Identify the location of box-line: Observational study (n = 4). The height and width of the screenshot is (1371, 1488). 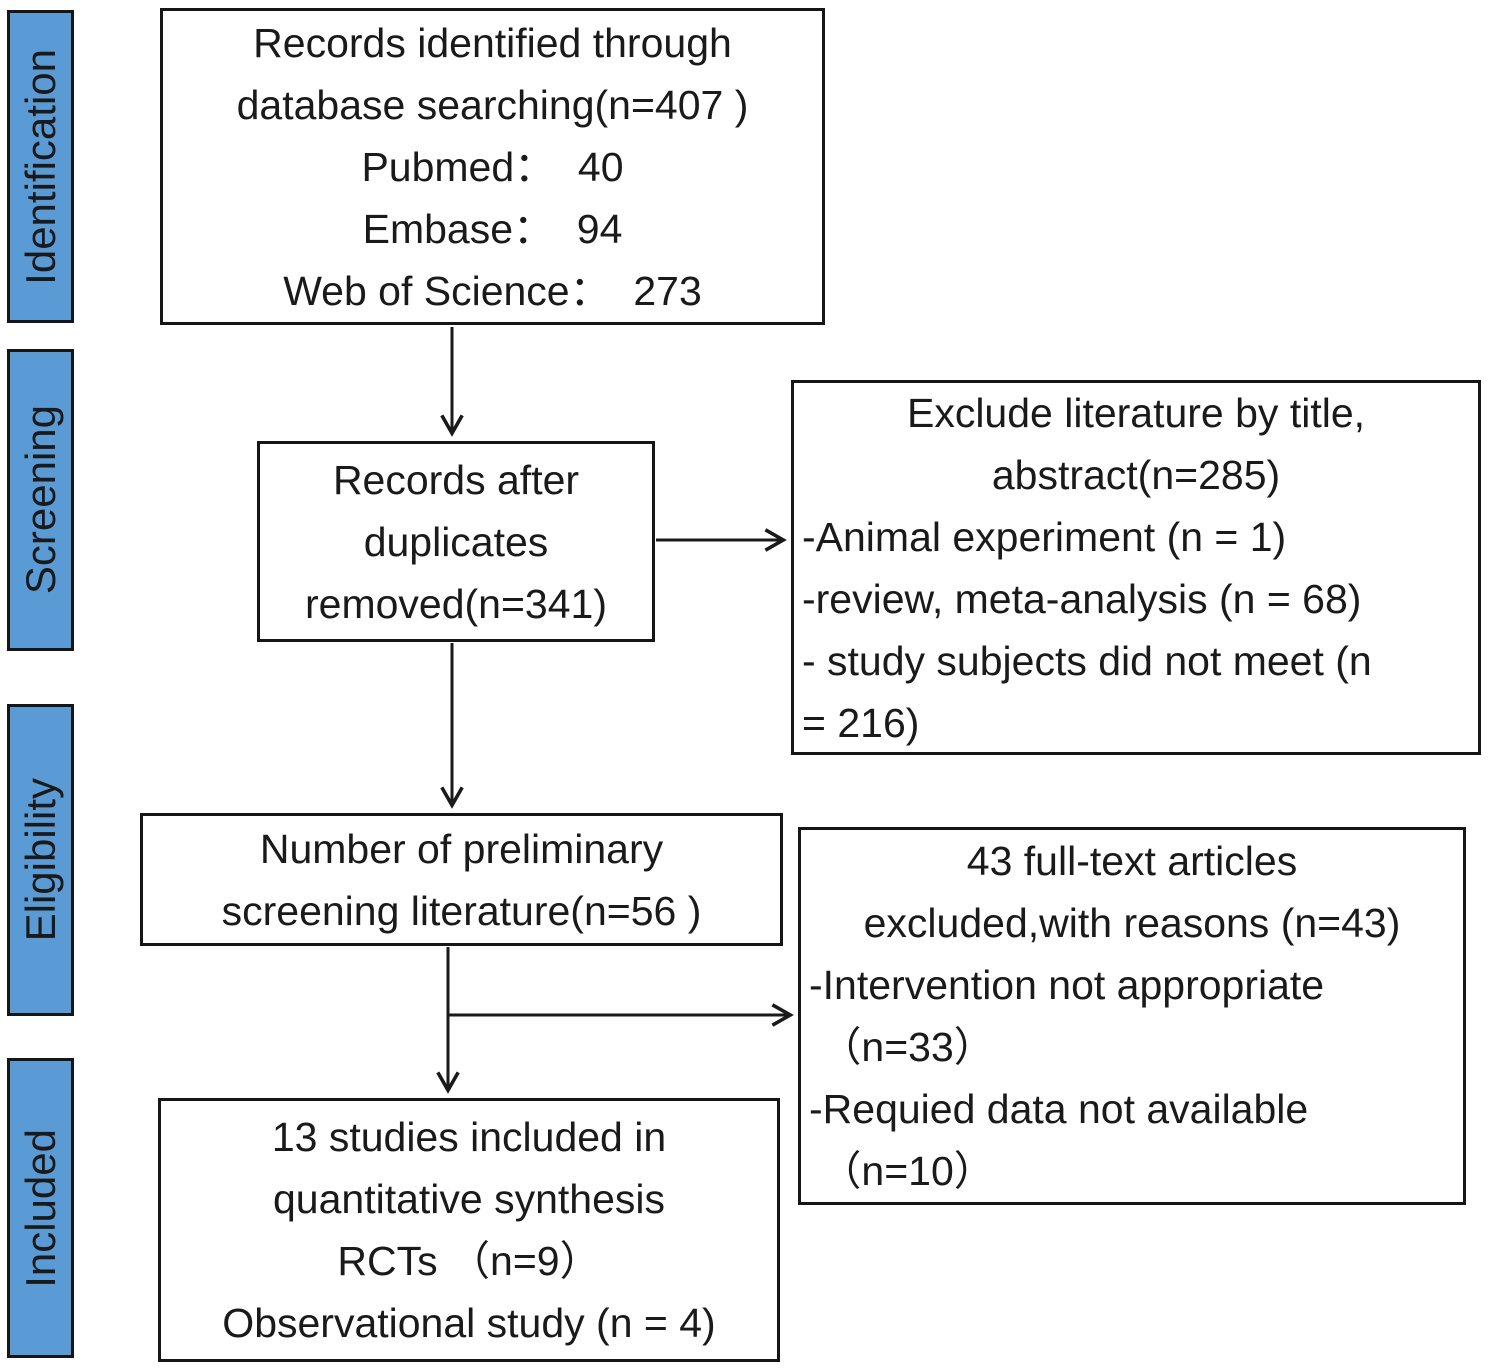
(469, 1323).